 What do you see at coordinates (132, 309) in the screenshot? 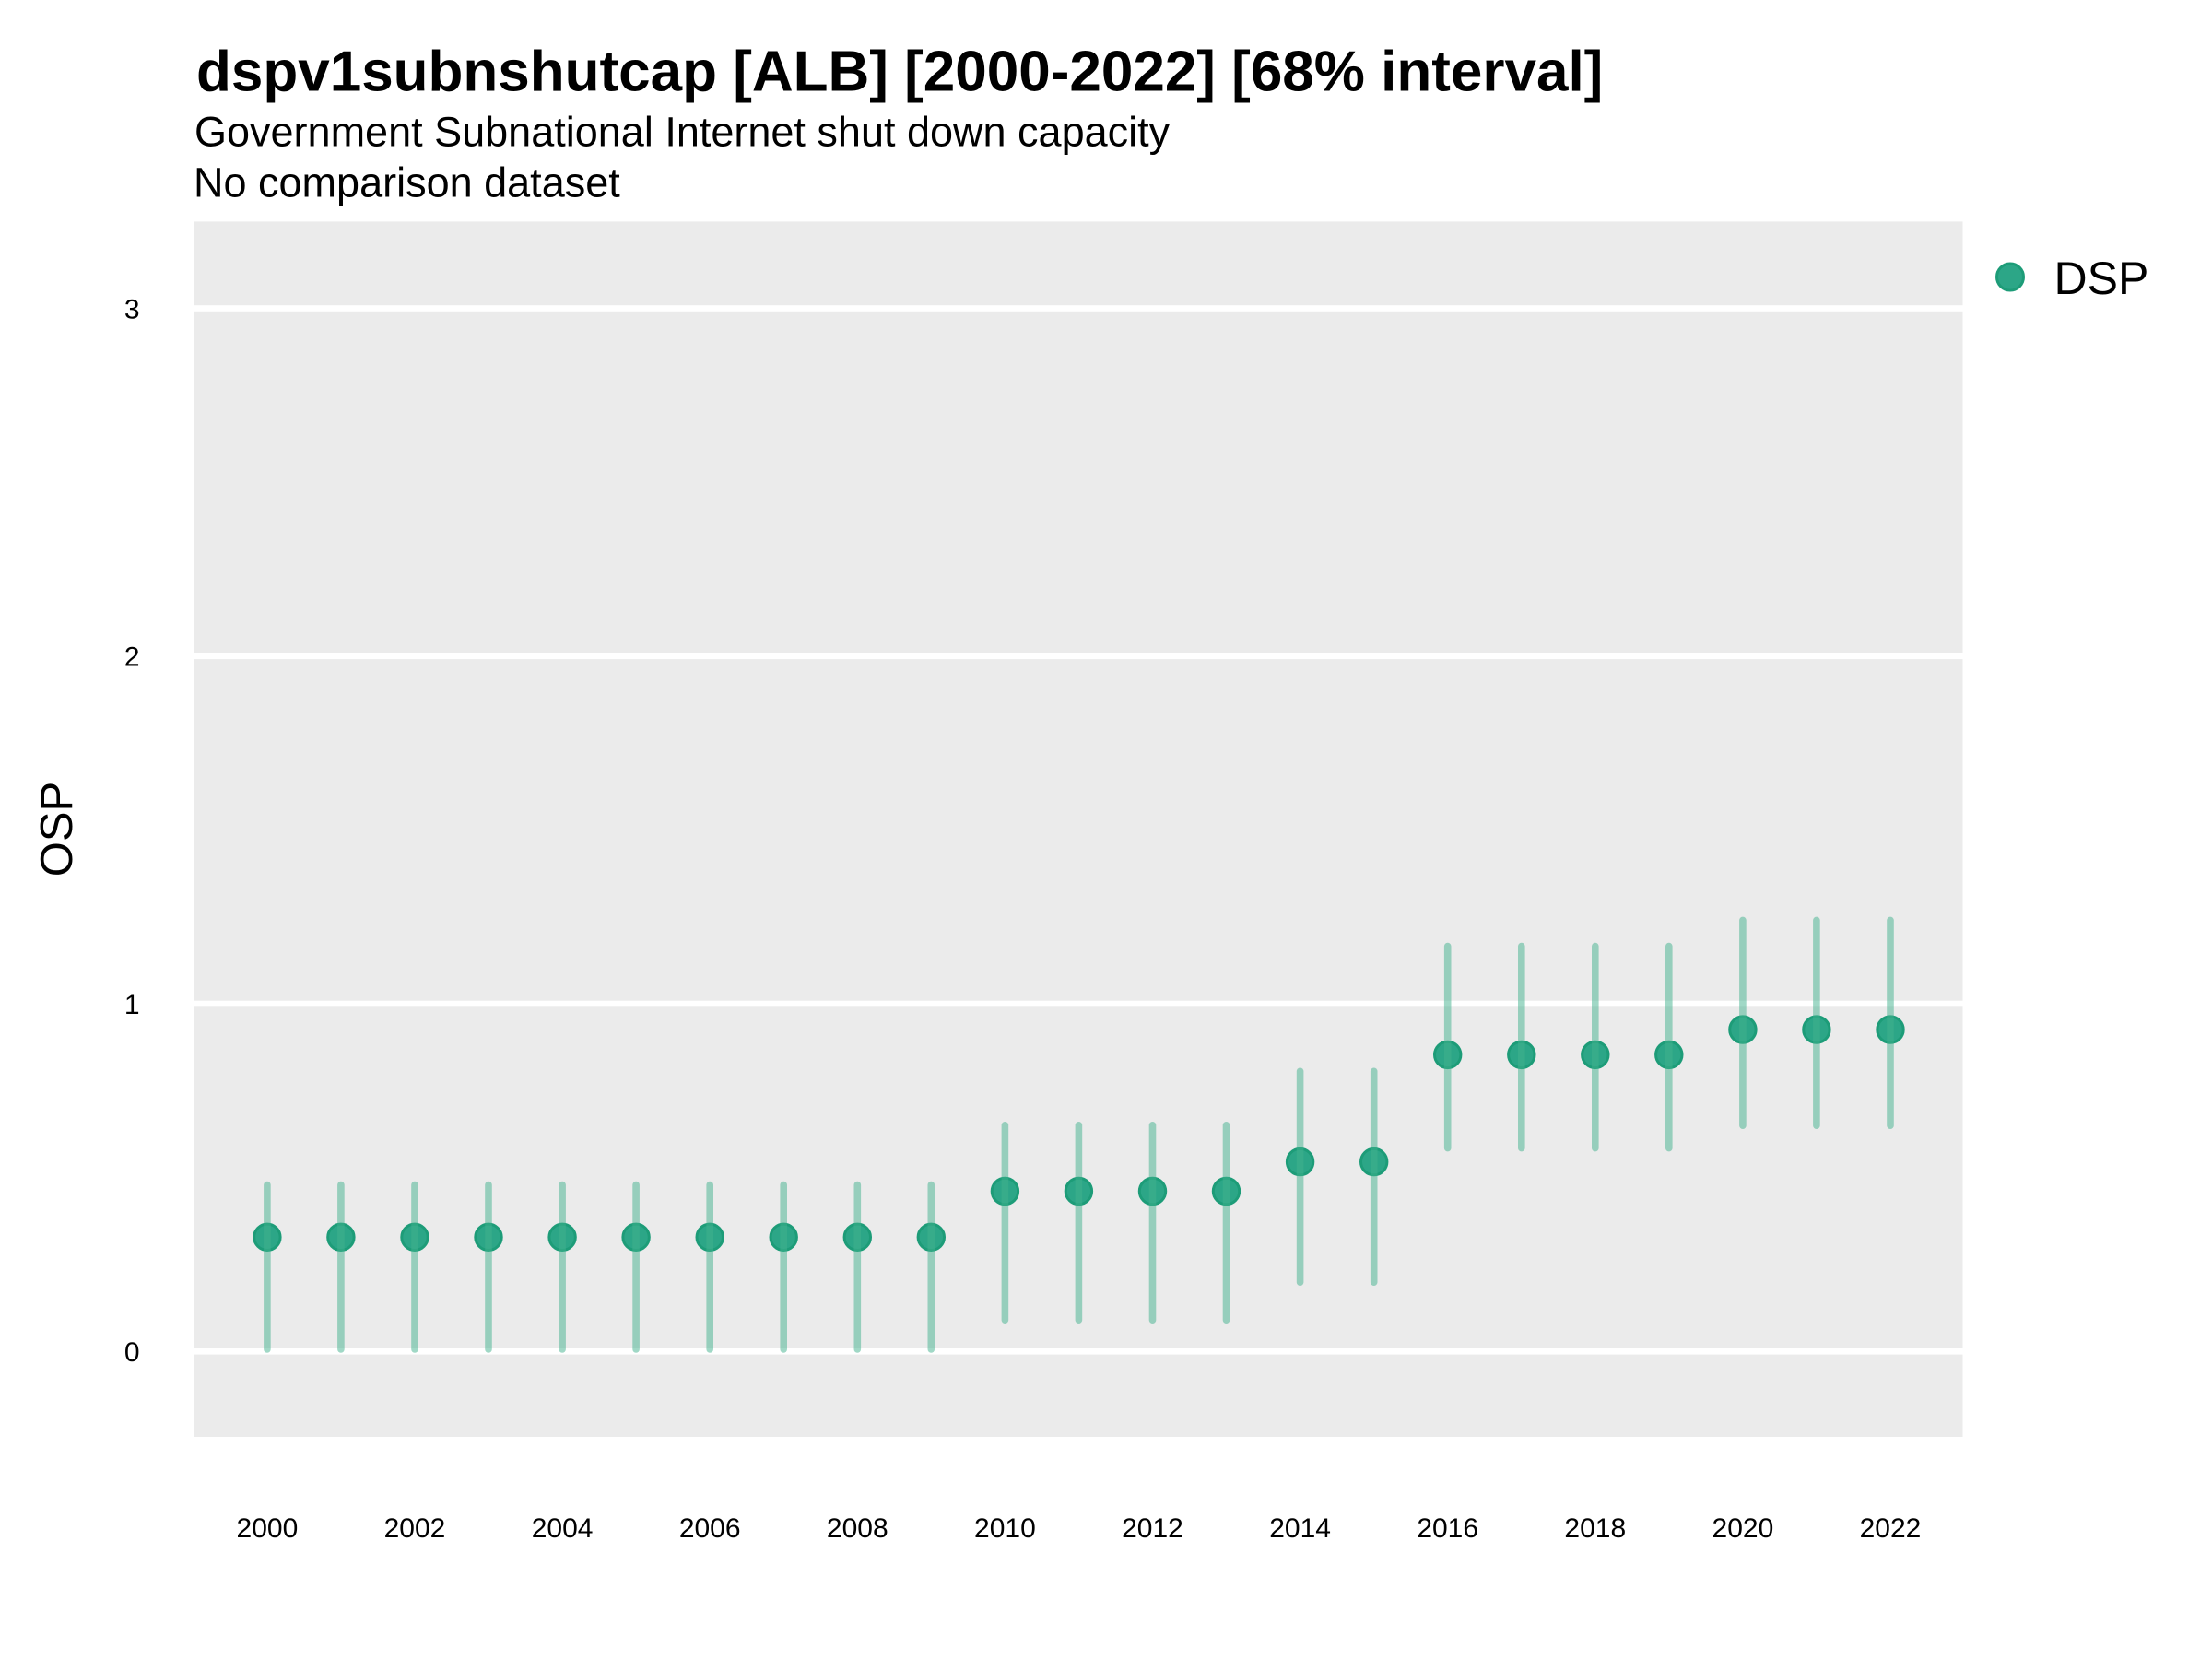
I see `svg-text: 3` at bounding box center [132, 309].